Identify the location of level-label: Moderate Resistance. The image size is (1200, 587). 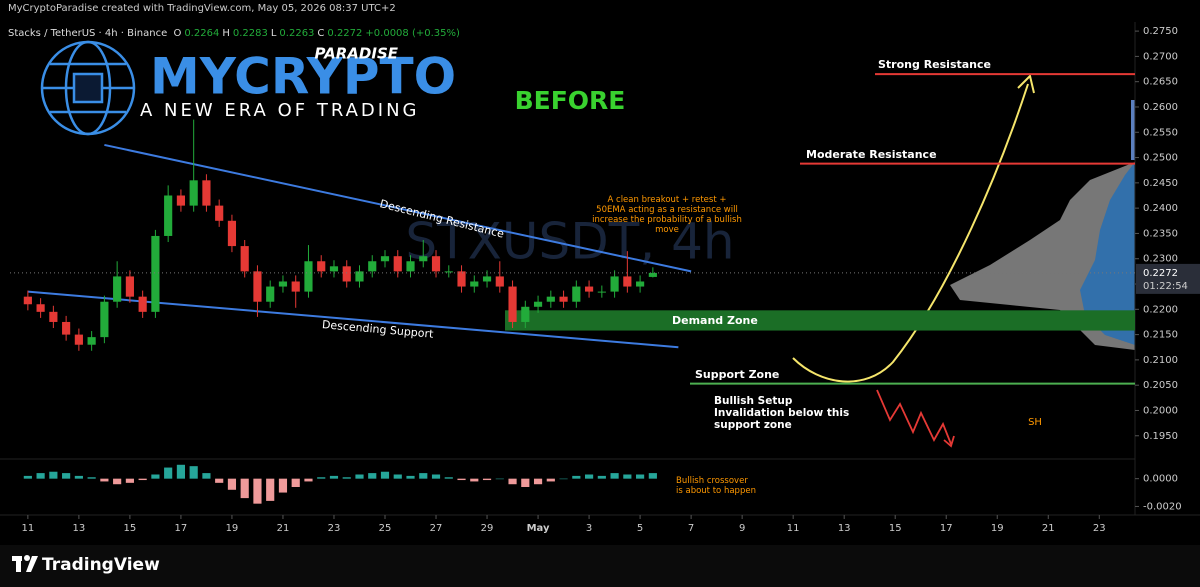
(871, 154).